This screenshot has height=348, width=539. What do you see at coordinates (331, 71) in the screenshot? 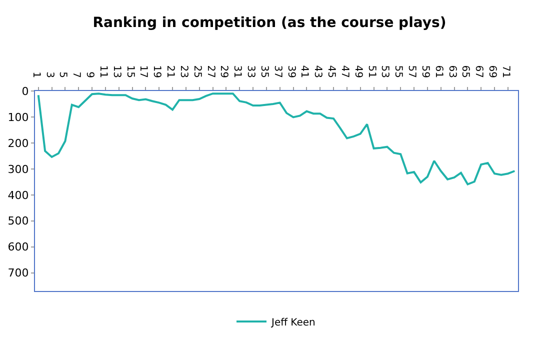
I see `x-tick-label: 45` at bounding box center [331, 71].